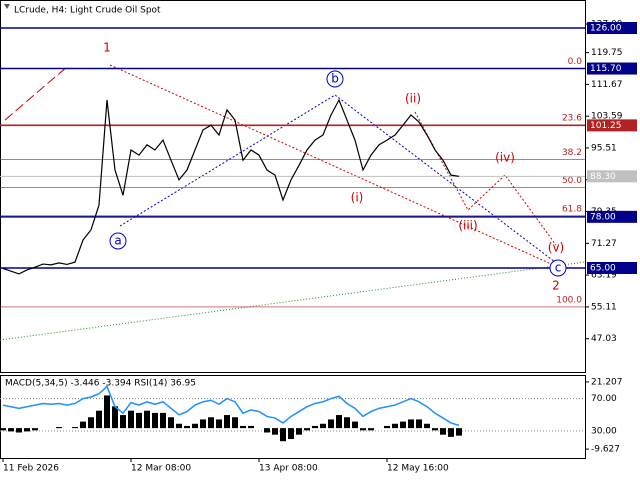  Describe the element at coordinates (604, 276) in the screenshot. I see `y-tick-label: 63.19` at that location.